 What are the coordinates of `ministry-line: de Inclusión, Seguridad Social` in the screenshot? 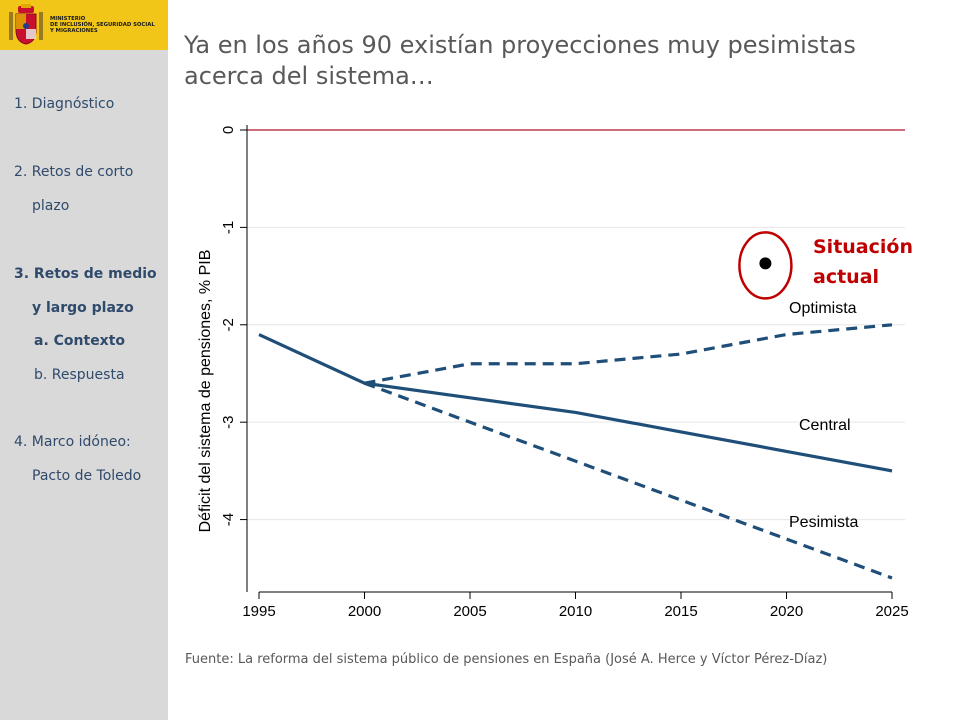 It's located at (102, 25).